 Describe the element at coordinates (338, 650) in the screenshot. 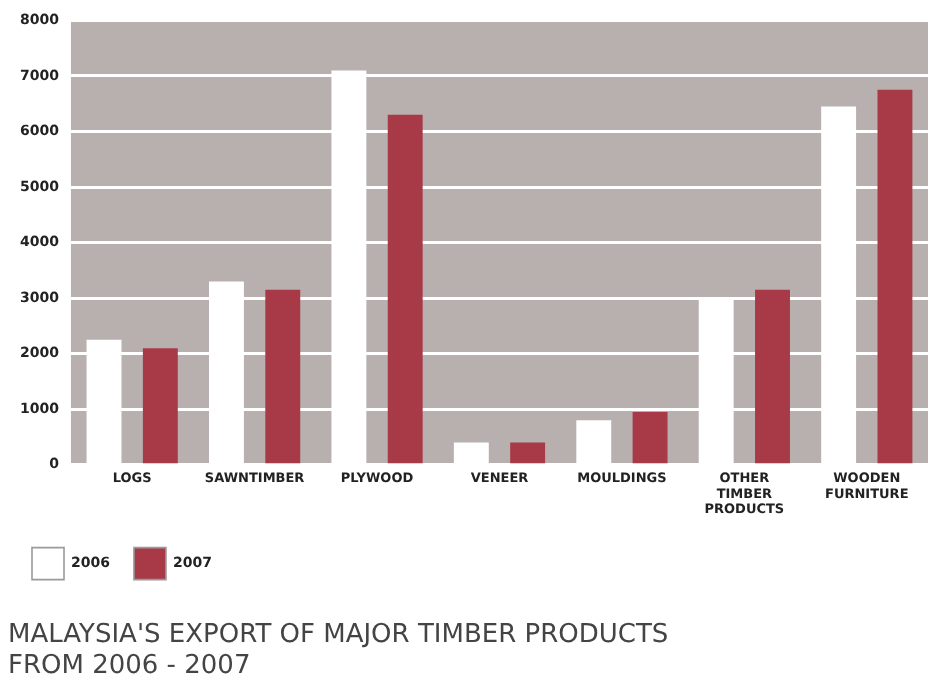

I see `text: MALAYSIA'S EXPORT OF MAJOR TIMBER PRODUCTS FROM 2006 - 2007` at that location.